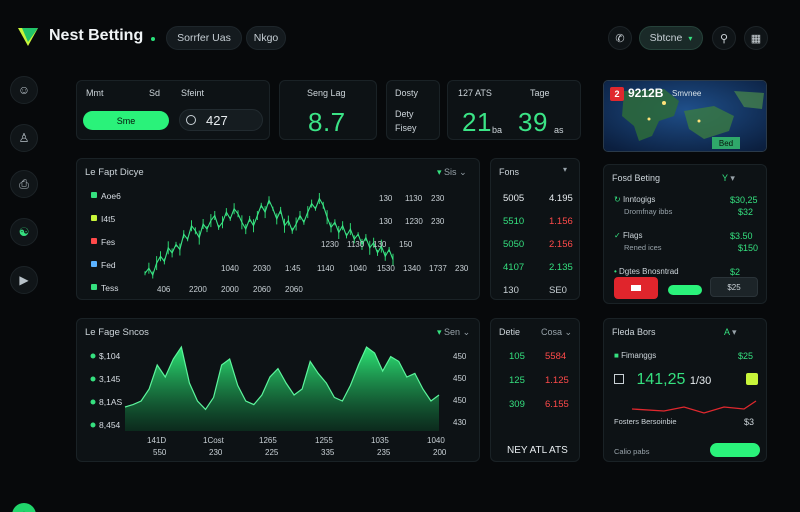  I want to click on map-title: 9212B, so click(646, 93).